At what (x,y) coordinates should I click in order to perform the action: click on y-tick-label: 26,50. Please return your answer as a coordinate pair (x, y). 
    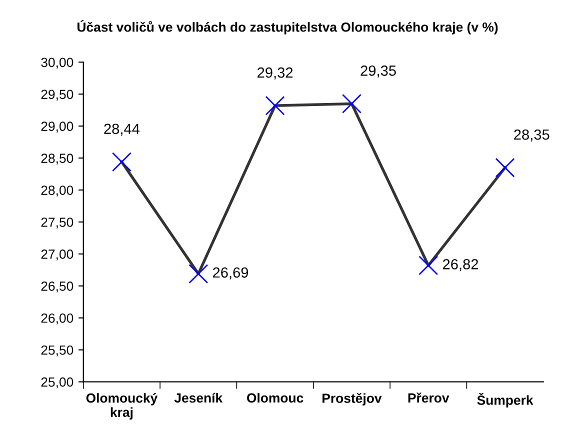
    Looking at the image, I should click on (57, 287).